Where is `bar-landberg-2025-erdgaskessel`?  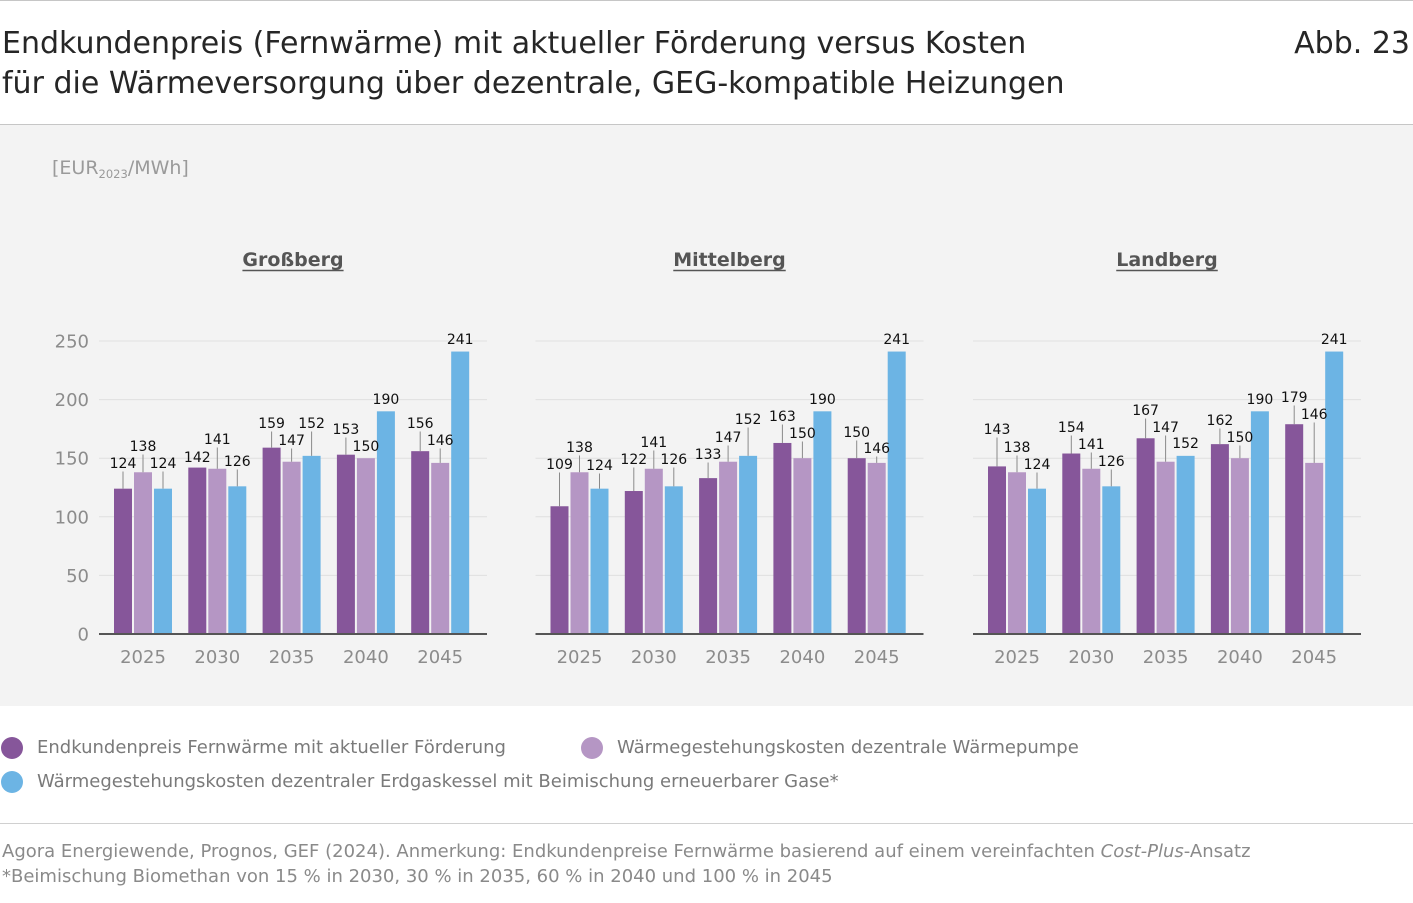 bar-landberg-2025-erdgaskessel is located at coordinates (1037, 561).